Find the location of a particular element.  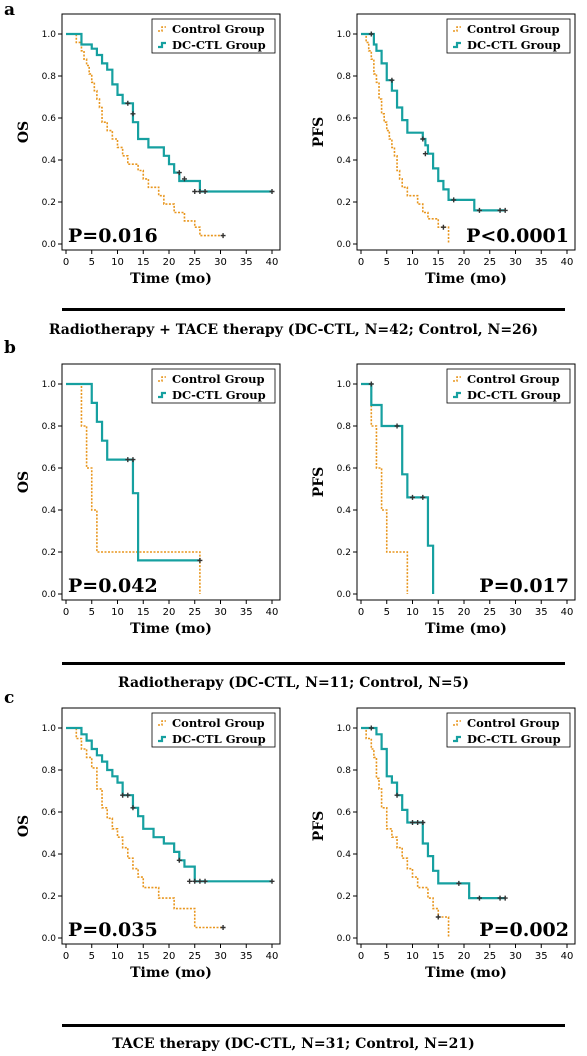

legend-control-swatch is located at coordinates (457, 379).